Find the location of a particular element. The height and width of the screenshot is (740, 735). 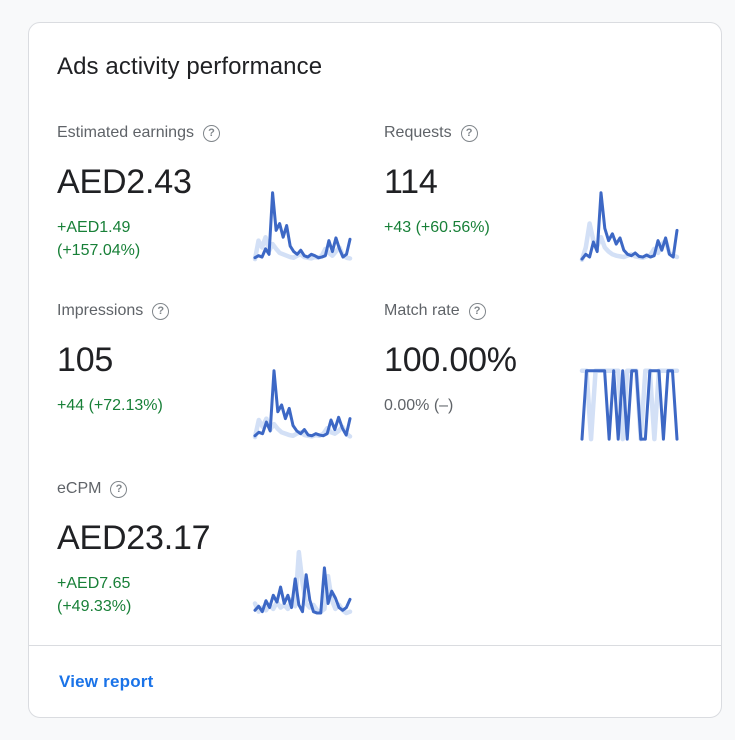

metric-value: 114 is located at coordinates (411, 182).